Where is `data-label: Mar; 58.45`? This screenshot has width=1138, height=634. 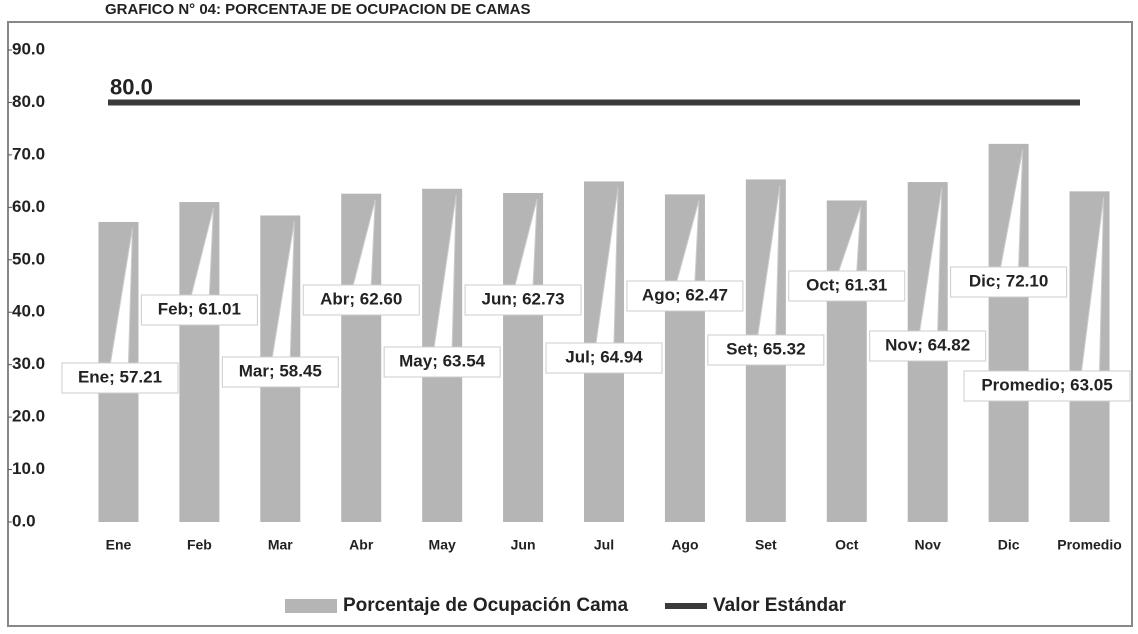 data-label: Mar; 58.45 is located at coordinates (280, 370).